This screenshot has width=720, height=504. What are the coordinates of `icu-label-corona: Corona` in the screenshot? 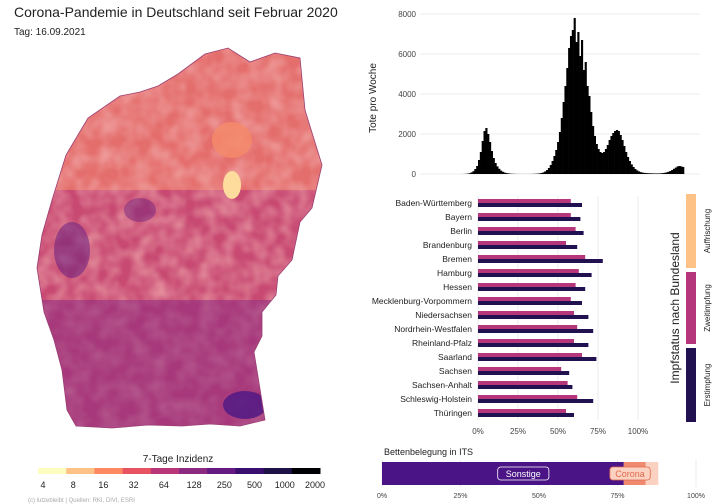 It's located at (630, 474).